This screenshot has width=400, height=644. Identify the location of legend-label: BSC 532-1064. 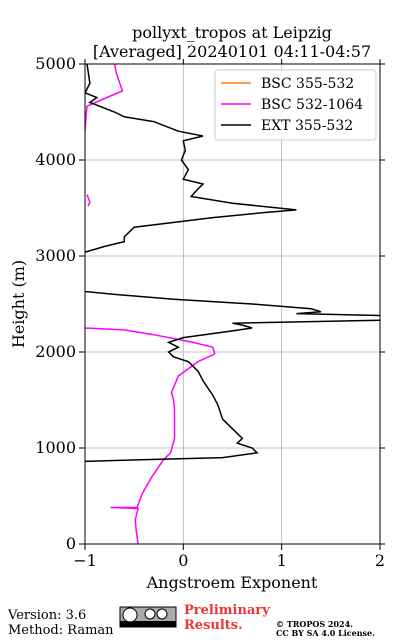
(312, 105).